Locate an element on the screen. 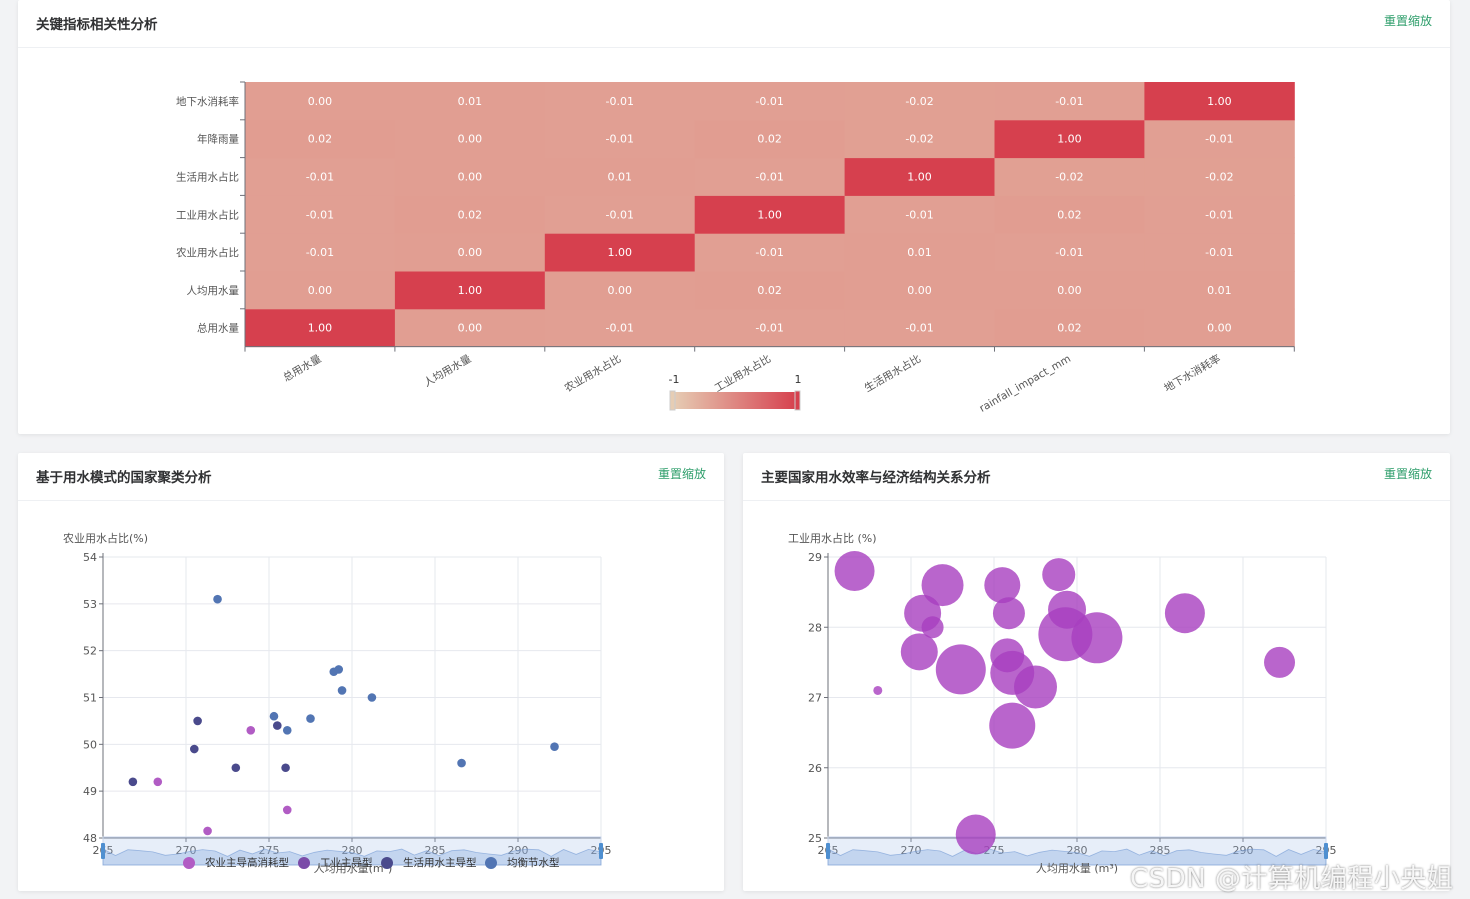 The image size is (1470, 899). y-tick-label: 50 is located at coordinates (90, 744).